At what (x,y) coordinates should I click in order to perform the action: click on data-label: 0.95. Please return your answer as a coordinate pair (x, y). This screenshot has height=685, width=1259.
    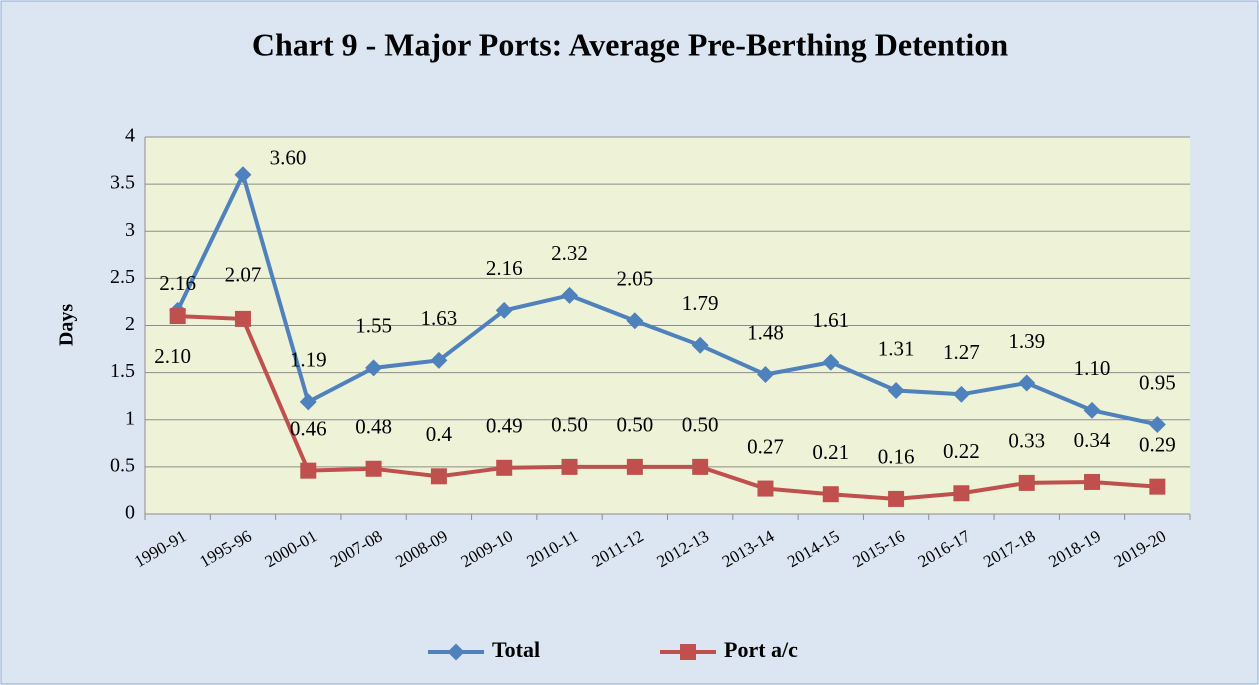
    Looking at the image, I should click on (1157, 382).